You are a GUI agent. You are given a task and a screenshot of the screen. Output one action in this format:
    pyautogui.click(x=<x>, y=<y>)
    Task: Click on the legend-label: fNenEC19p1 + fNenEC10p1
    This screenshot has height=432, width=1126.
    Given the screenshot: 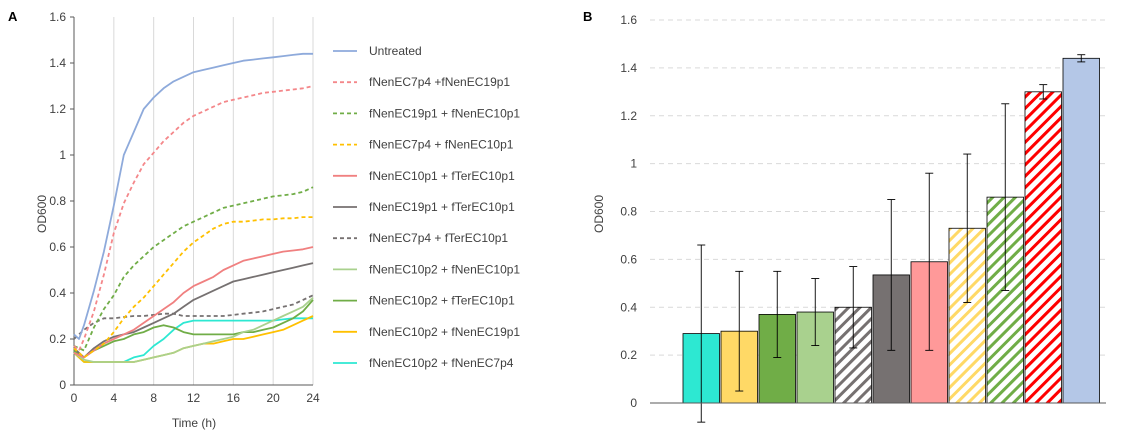 What is the action you would take?
    pyautogui.click(x=444, y=113)
    